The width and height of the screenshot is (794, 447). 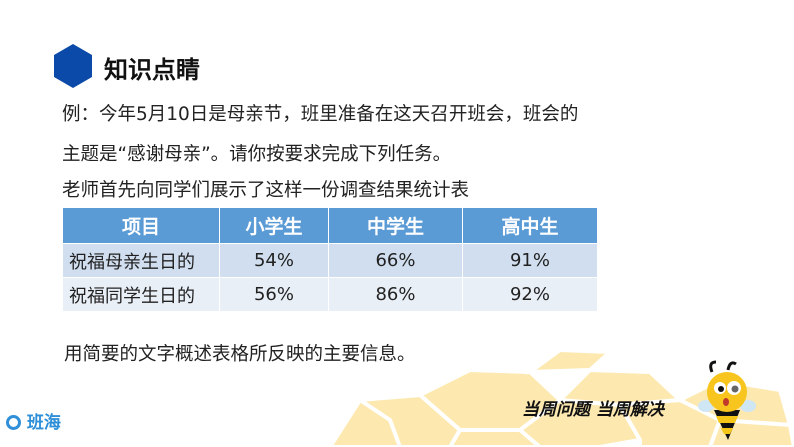 What do you see at coordinates (530, 225) in the screenshot?
I see `header-high: 高中生` at bounding box center [530, 225].